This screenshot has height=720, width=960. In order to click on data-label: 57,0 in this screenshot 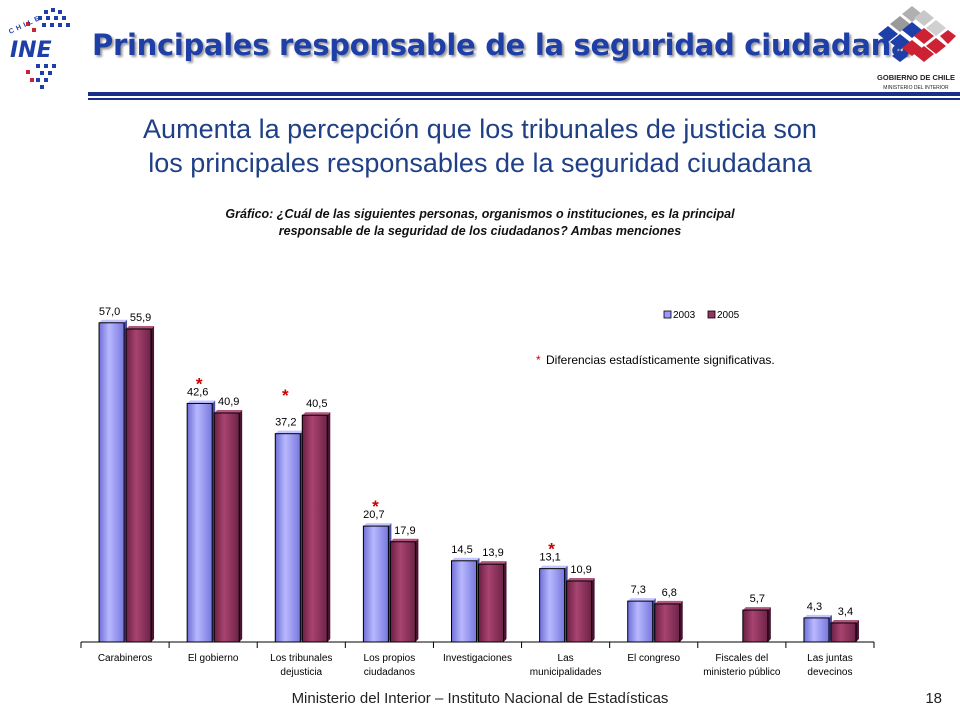, I will do `click(109, 312)`.